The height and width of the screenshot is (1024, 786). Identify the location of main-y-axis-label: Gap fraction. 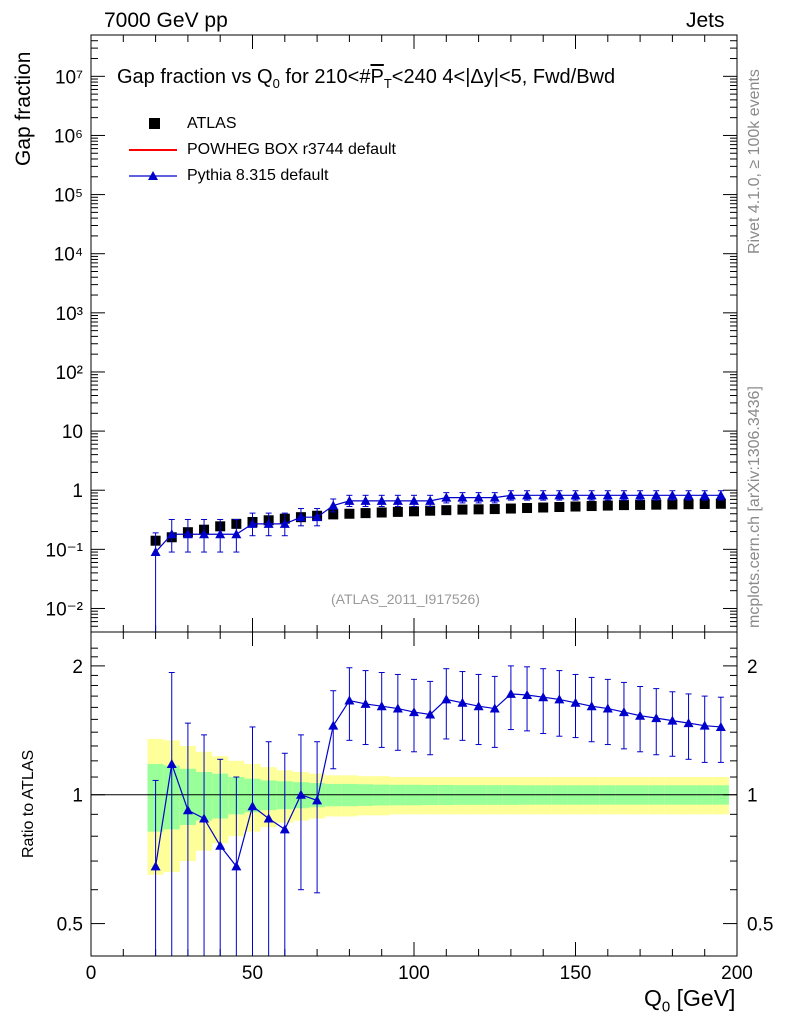
(23, 108).